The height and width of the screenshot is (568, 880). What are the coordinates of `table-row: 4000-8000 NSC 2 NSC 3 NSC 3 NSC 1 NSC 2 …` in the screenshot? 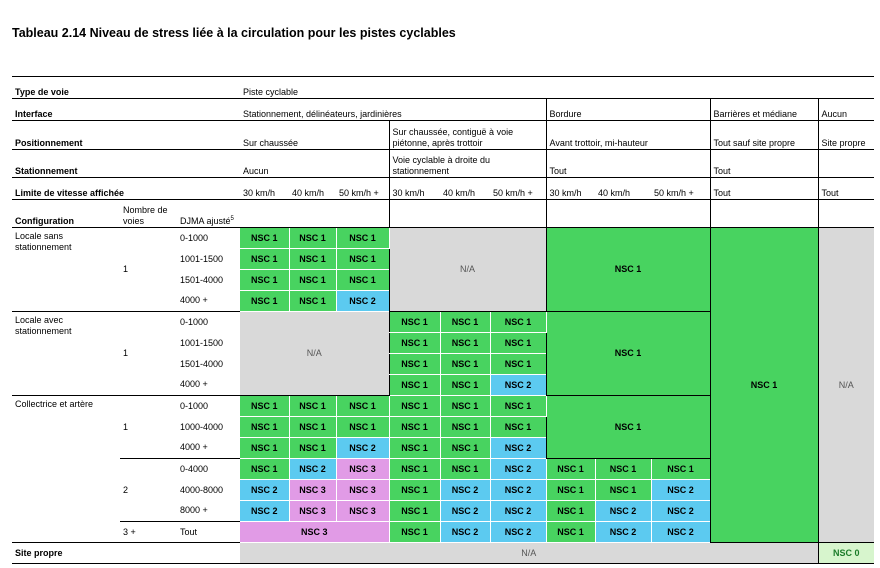 It's located at (443, 490).